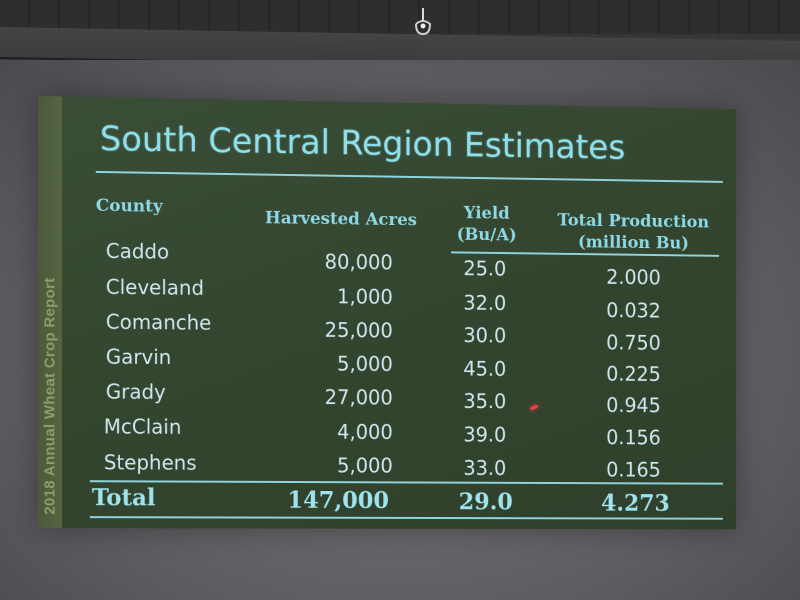 The width and height of the screenshot is (800, 600). What do you see at coordinates (484, 435) in the screenshot?
I see `yield-cell: 39.0` at bounding box center [484, 435].